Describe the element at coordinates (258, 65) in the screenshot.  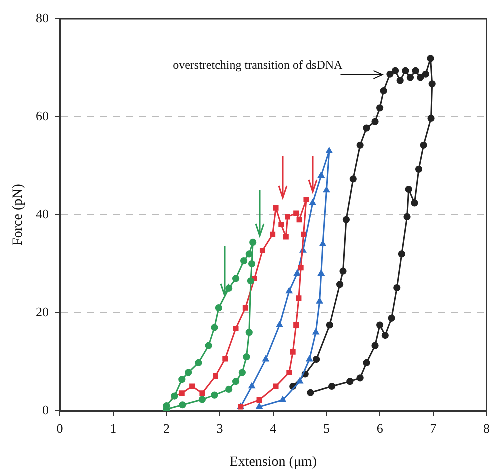
I see `annotation: overstretching transition of dsDNA` at that location.